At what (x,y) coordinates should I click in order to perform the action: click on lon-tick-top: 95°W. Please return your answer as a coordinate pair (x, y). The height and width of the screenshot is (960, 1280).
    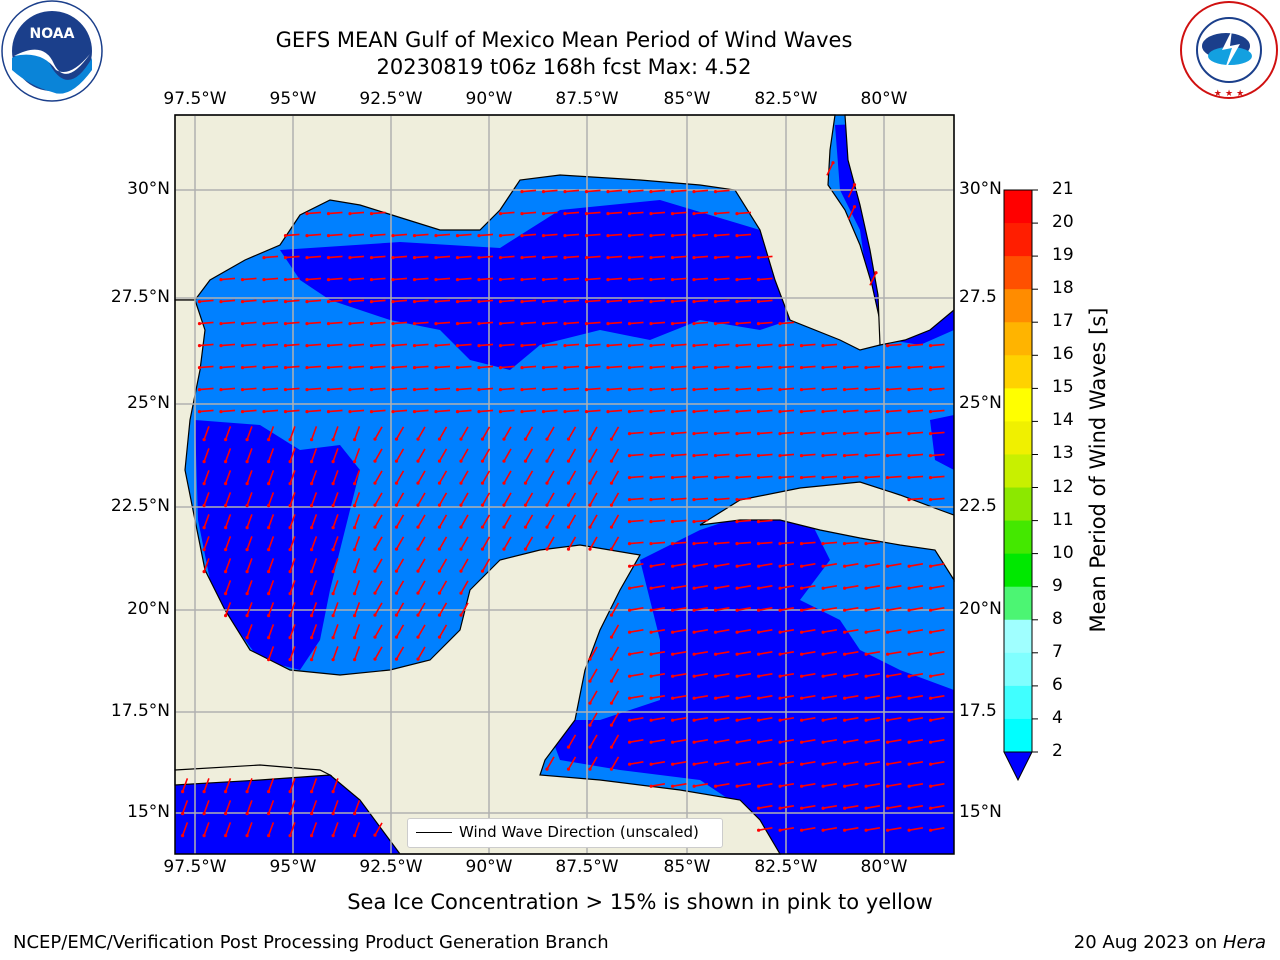
    Looking at the image, I should click on (293, 99).